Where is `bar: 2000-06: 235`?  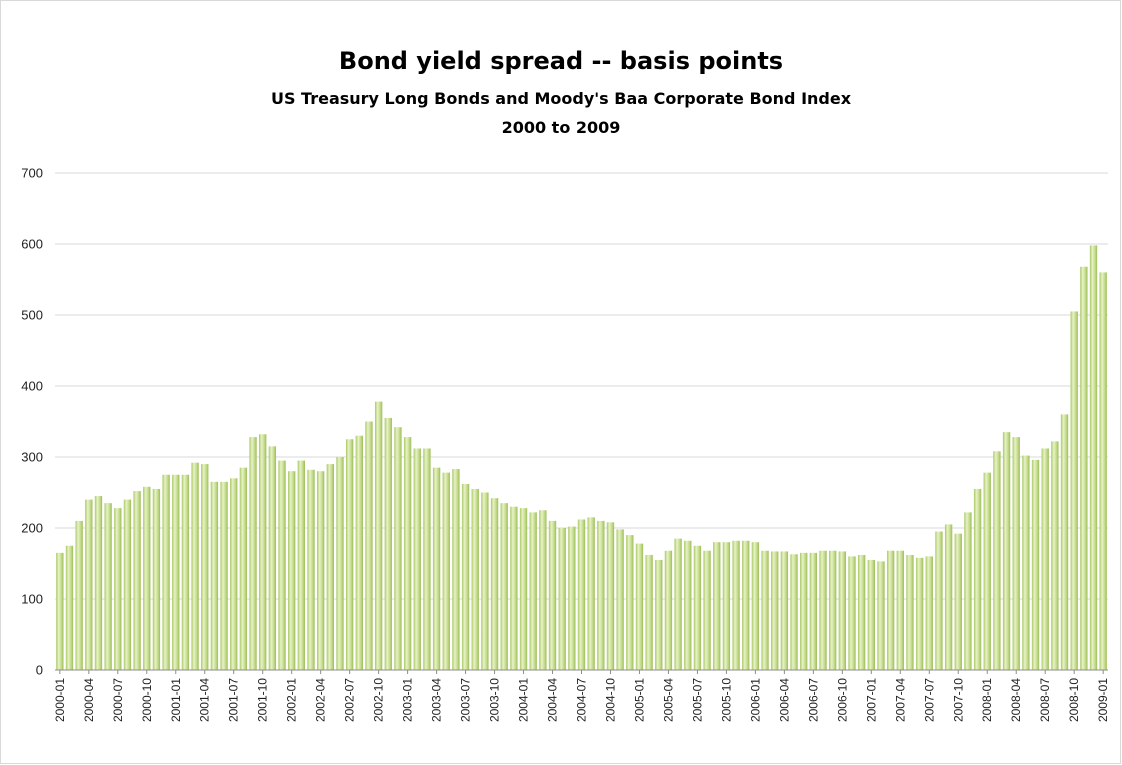 bar: 2000-06: 235 is located at coordinates (108, 586).